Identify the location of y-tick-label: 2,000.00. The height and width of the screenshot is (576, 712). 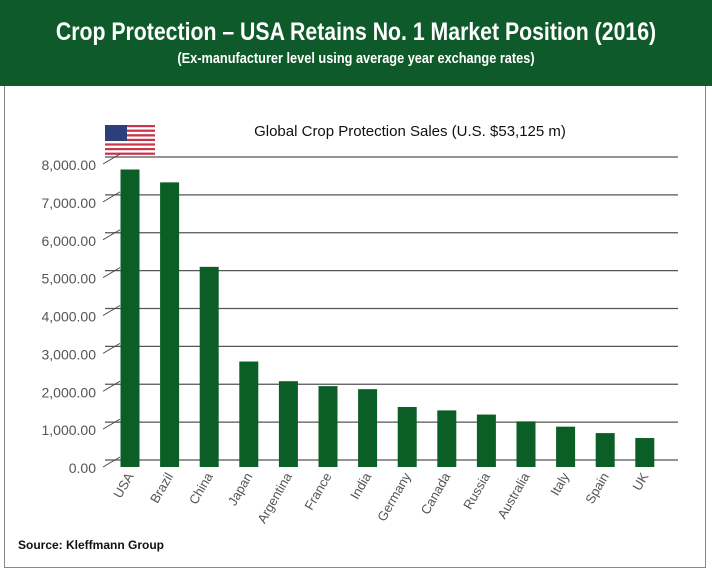
(69, 392).